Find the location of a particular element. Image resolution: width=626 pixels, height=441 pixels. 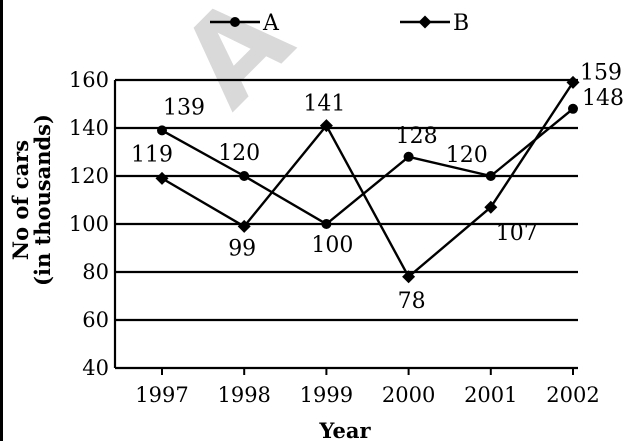

y-axis-title-line2: (in thousands) is located at coordinates (42, 200).